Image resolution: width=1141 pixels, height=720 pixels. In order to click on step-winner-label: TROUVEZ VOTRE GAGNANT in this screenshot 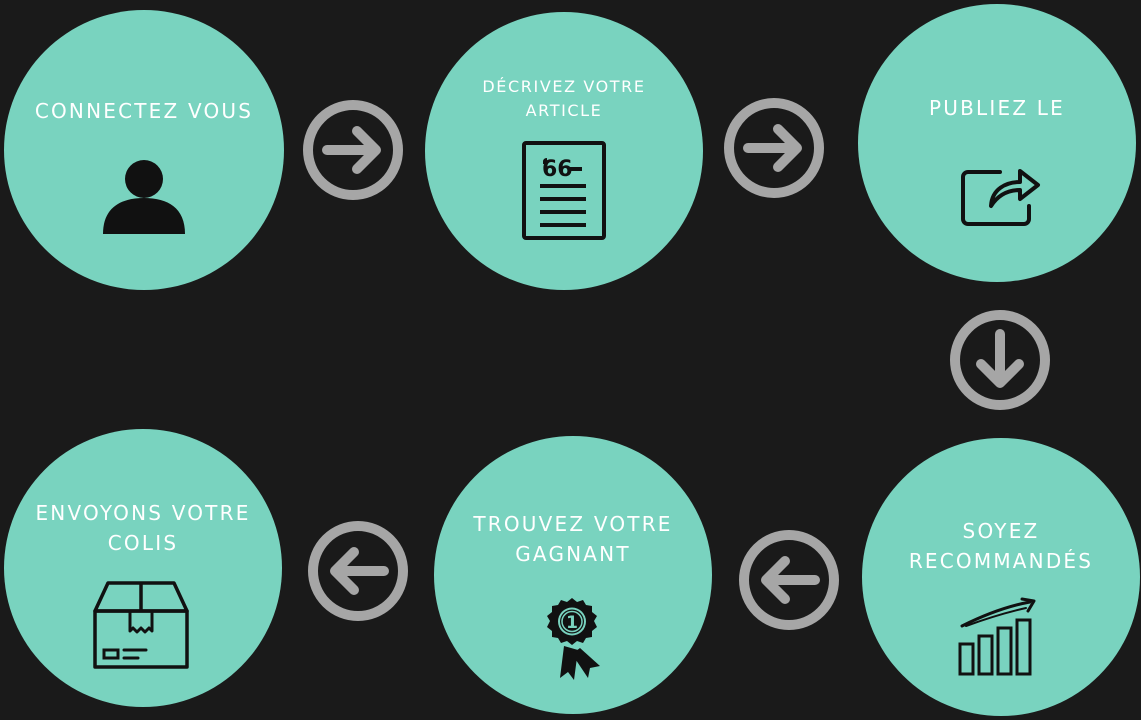, I will do `click(573, 539)`.